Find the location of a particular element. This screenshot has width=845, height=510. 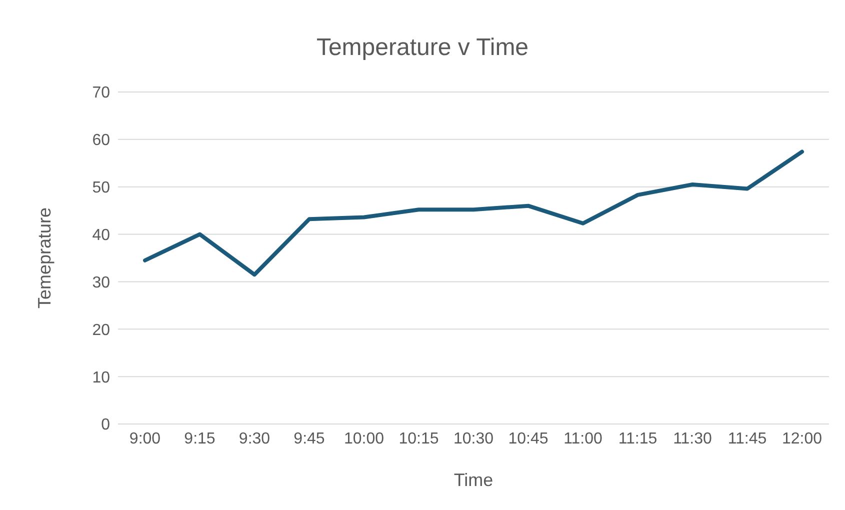

x-tick-label: 9:30 is located at coordinates (254, 439).